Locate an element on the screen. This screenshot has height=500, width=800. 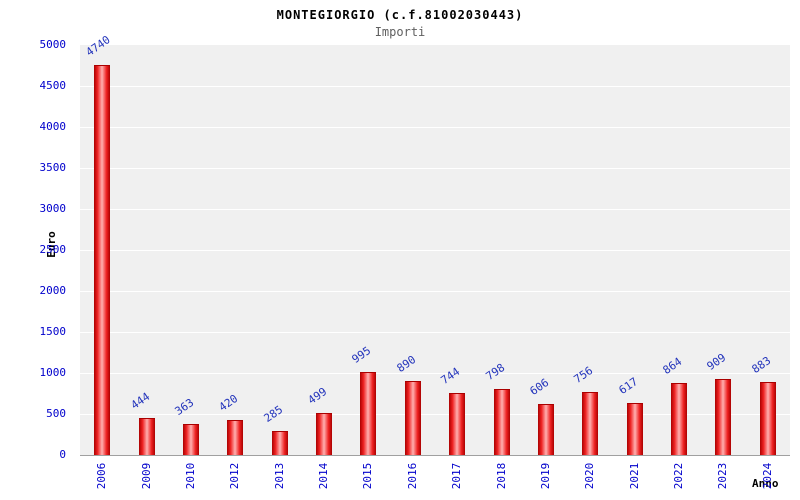
x-tick-label: 2010 is located at coordinates (190, 476).